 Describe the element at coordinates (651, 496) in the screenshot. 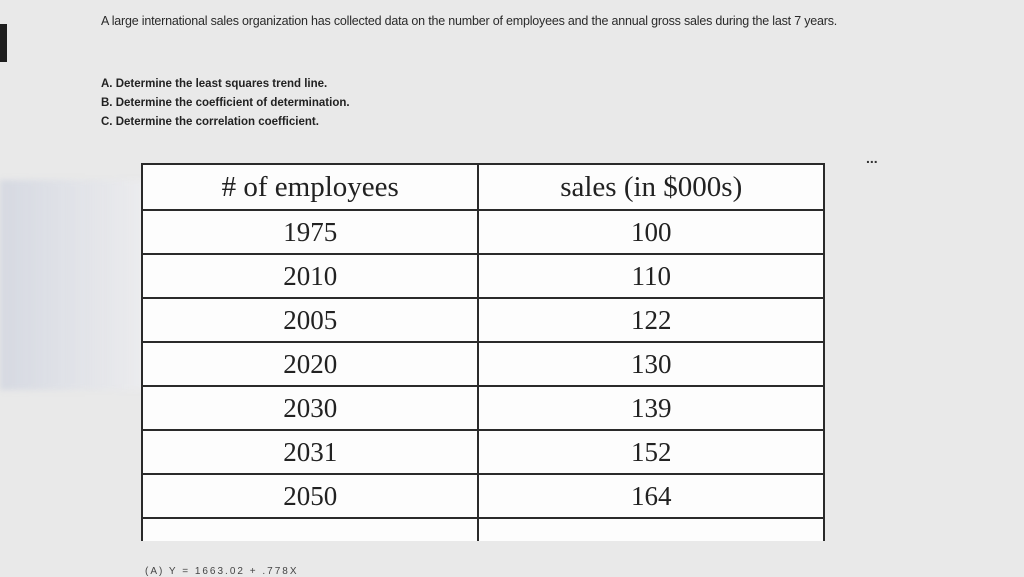

I see `sales-cell: 164` at that location.